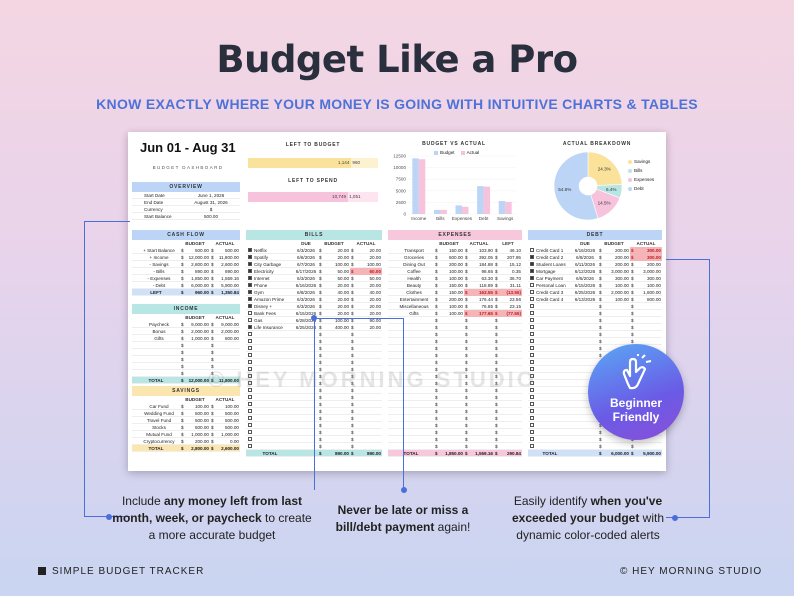 This screenshot has width=794, height=596. What do you see at coordinates (550, 257) in the screenshot?
I see `row-label: Credit Card 2` at bounding box center [550, 257].